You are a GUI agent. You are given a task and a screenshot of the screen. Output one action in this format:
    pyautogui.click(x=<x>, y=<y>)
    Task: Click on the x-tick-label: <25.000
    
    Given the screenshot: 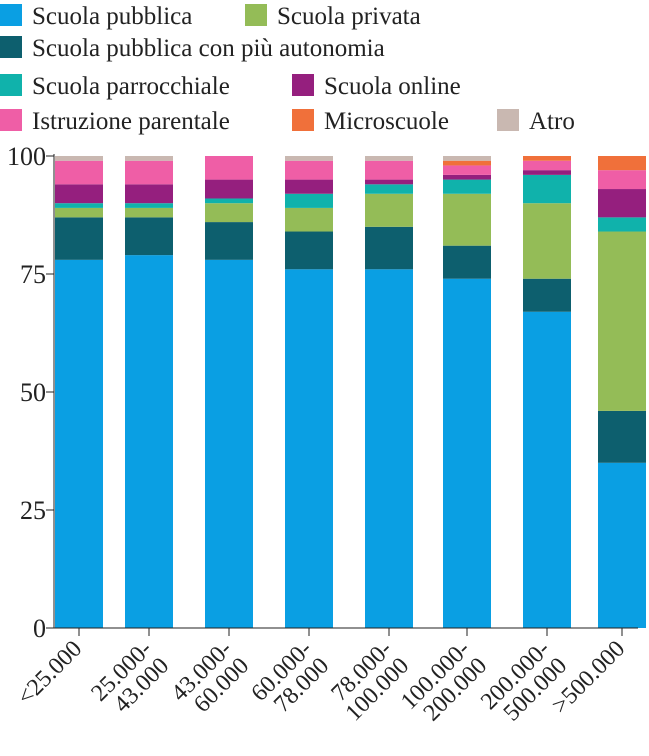 What is the action you would take?
    pyautogui.click(x=50, y=673)
    